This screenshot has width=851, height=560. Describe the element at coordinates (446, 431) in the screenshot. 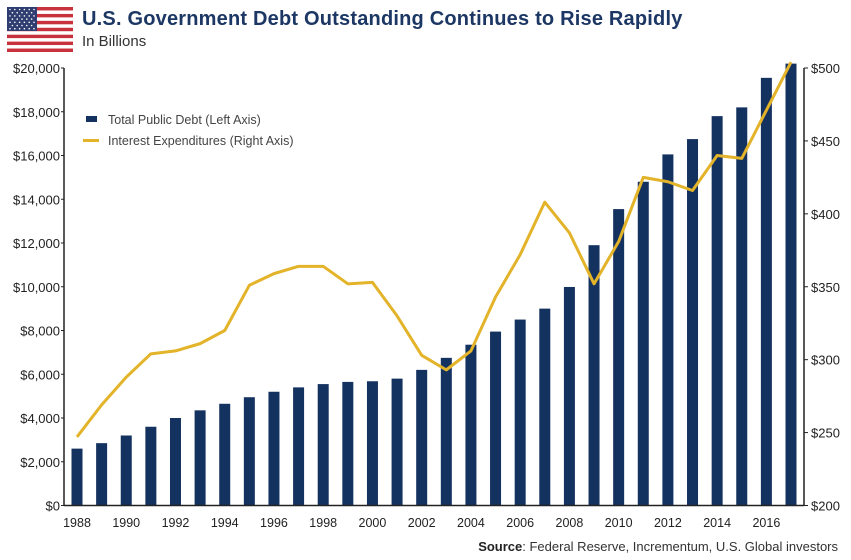

I see `debt-bar-2003` at that location.